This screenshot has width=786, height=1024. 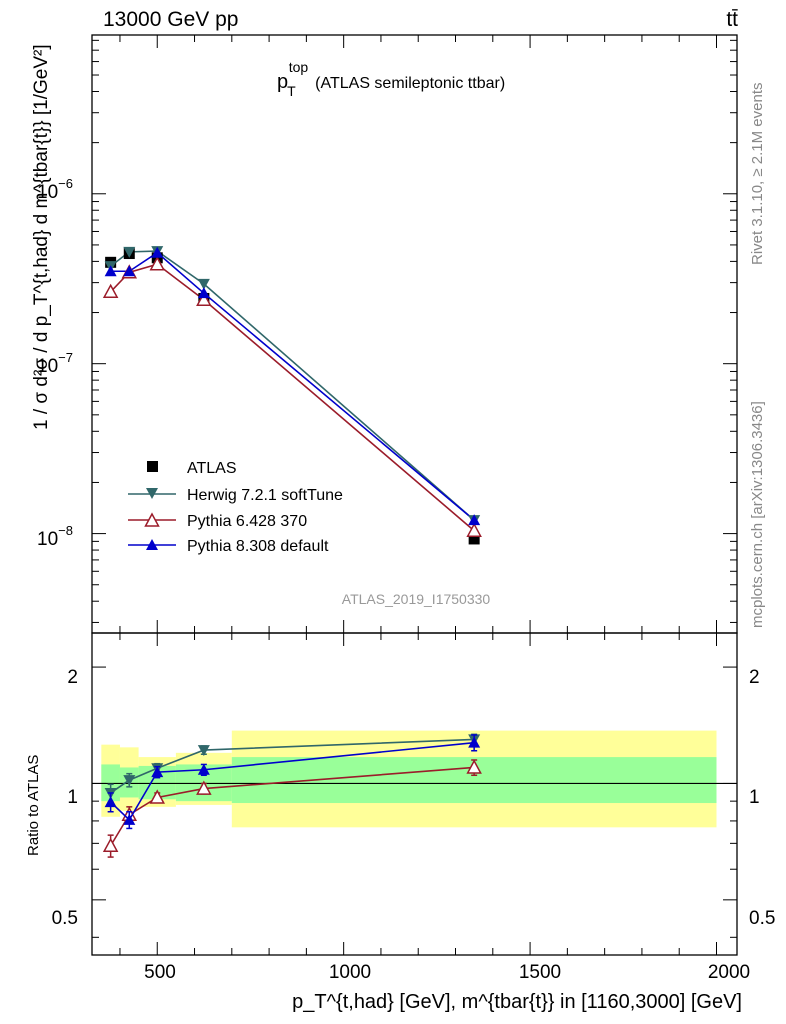 I want to click on ratio-bands, so click(x=409, y=779).